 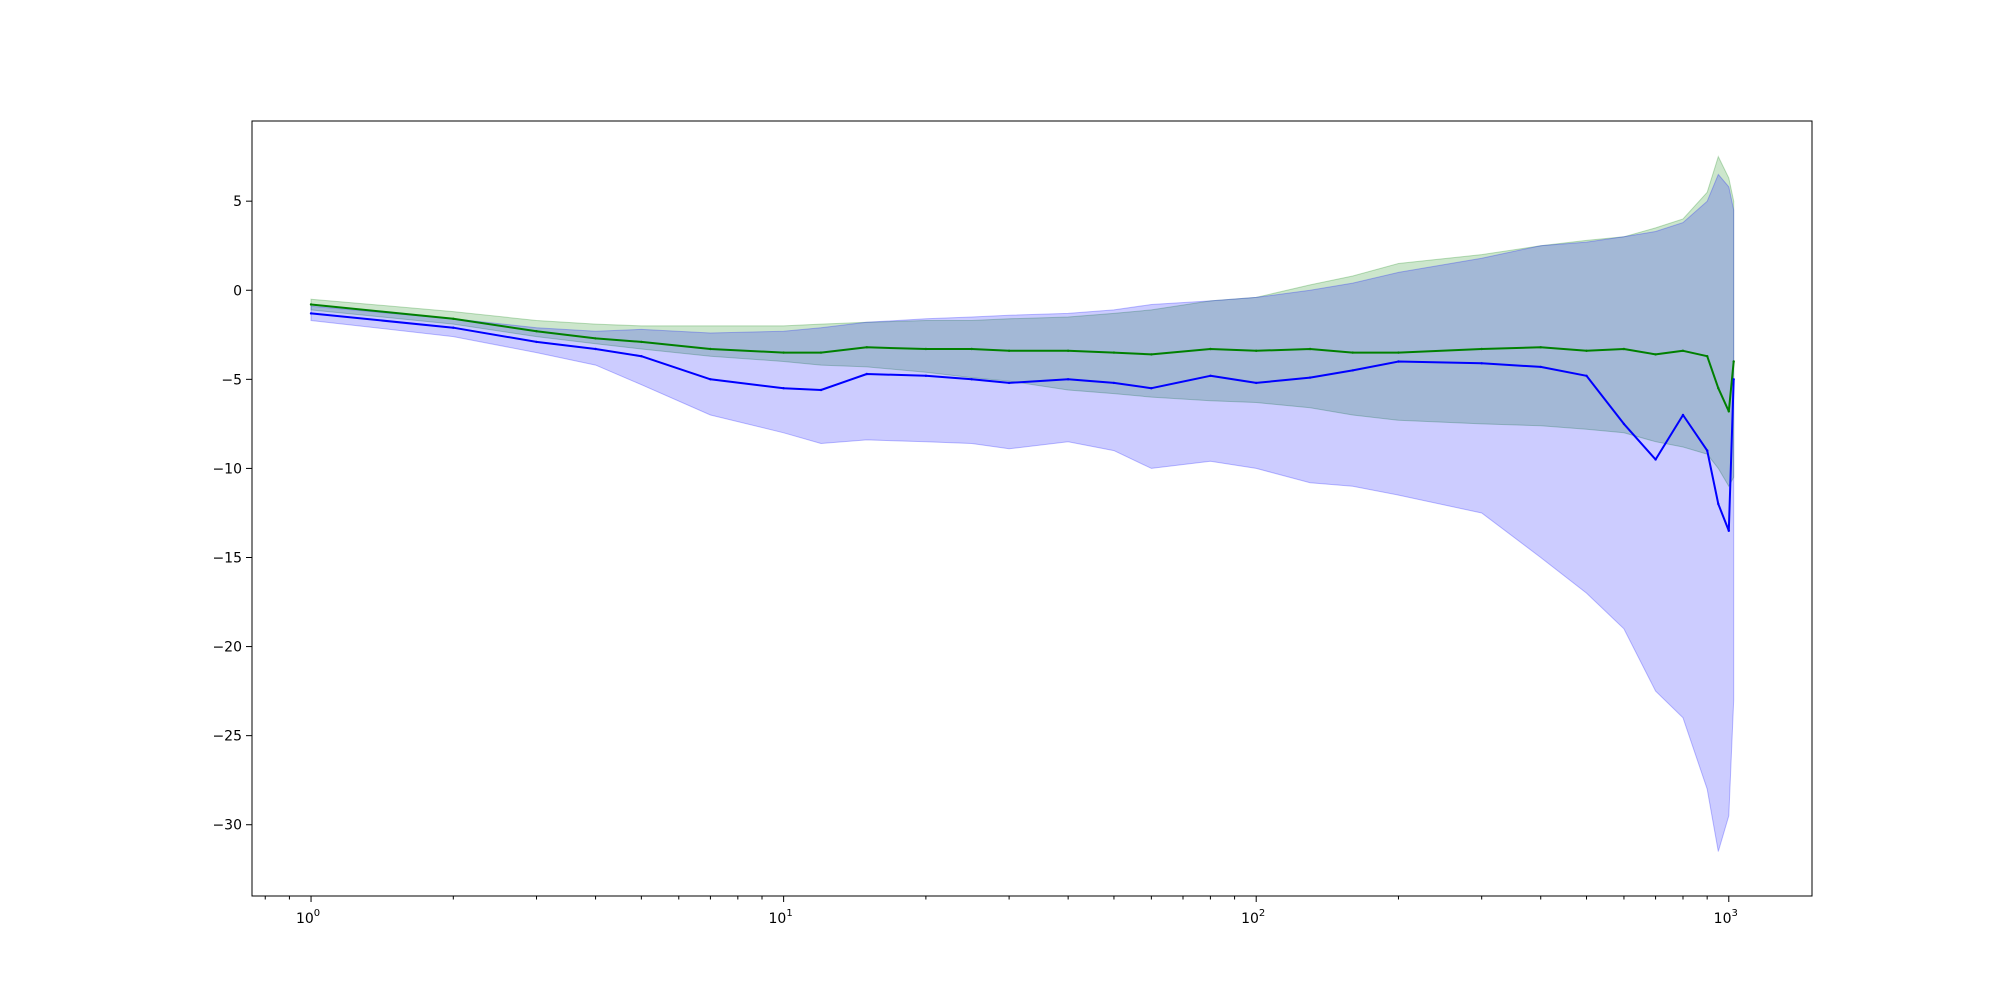 I want to click on y-tick-label: −15, so click(x=227, y=558).